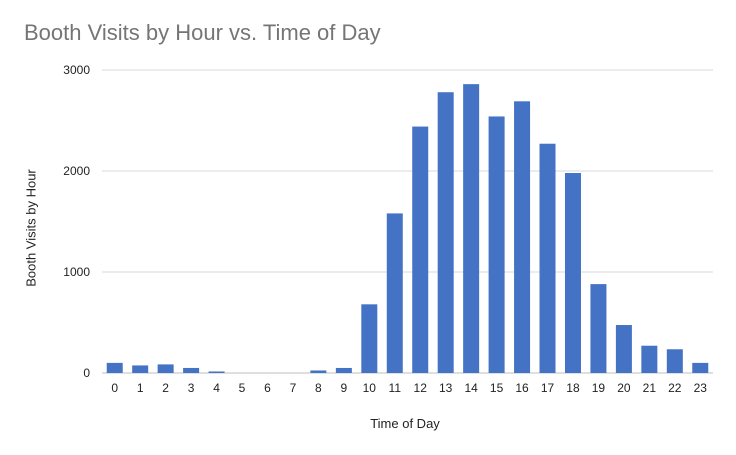 The height and width of the screenshot is (455, 736). Describe the element at coordinates (140, 388) in the screenshot. I see `x-tick-label: 1` at that location.